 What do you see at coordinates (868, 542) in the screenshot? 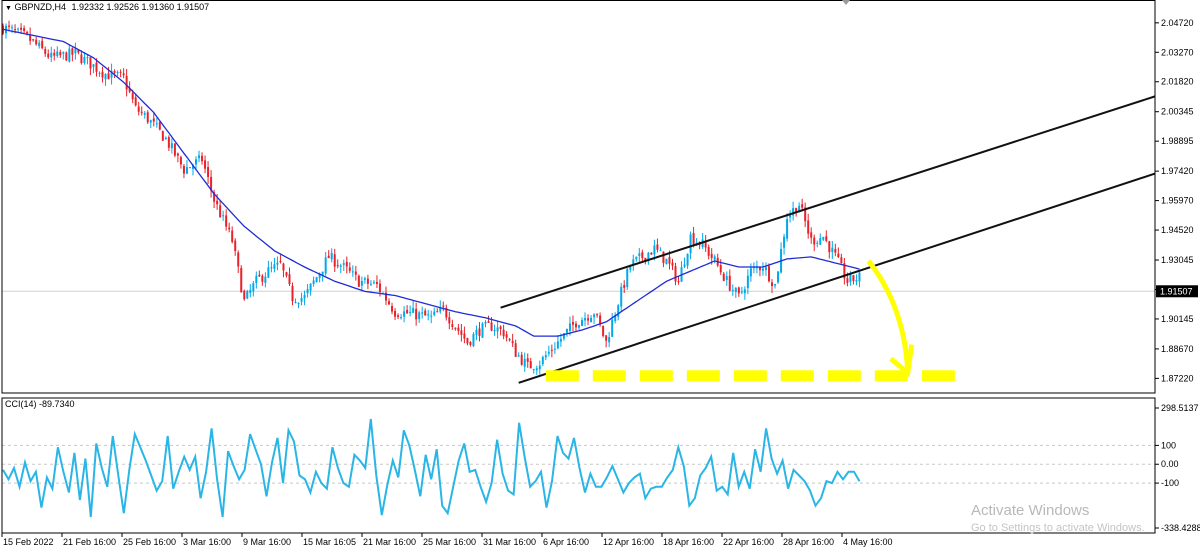
I see `time-tick-label: 4 May 16:00` at bounding box center [868, 542].